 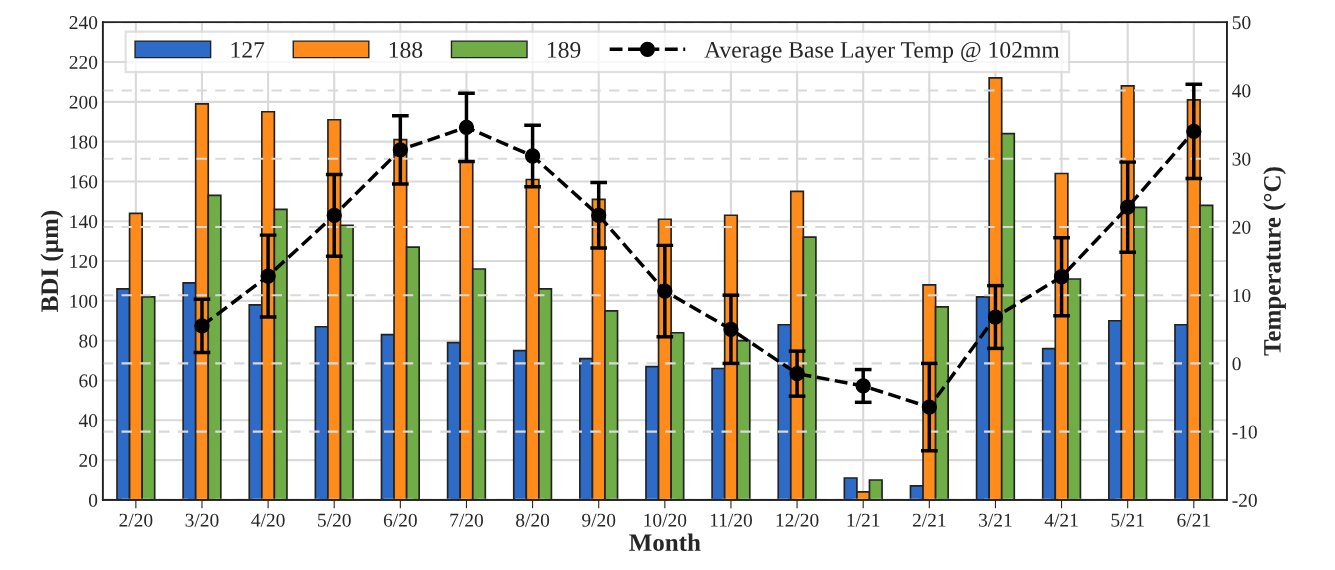 What do you see at coordinates (202, 520) in the screenshot?
I see `x-tick-label: 3/20` at bounding box center [202, 520].